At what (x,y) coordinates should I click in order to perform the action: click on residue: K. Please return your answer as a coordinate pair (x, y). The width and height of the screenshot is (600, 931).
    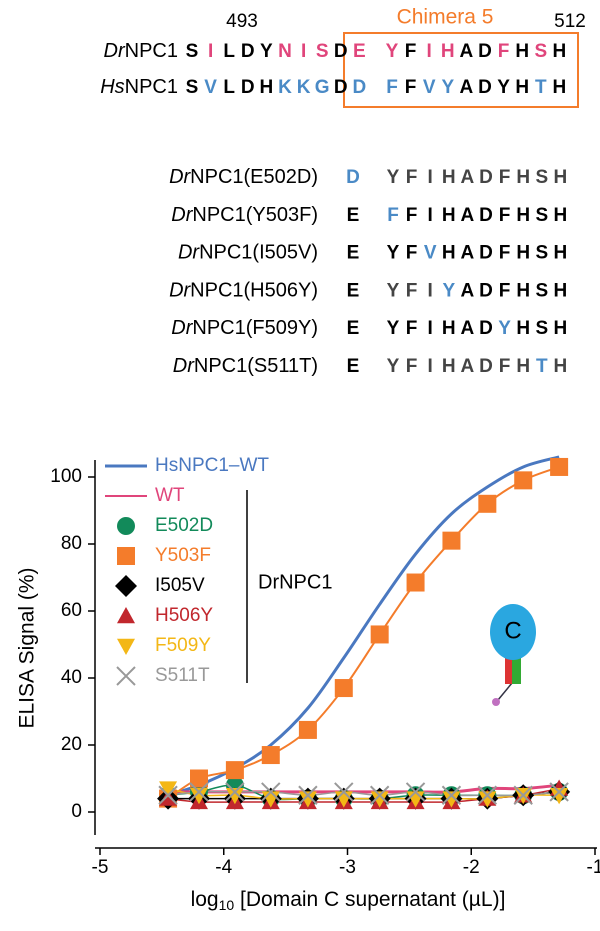
    Looking at the image, I should click on (285, 87).